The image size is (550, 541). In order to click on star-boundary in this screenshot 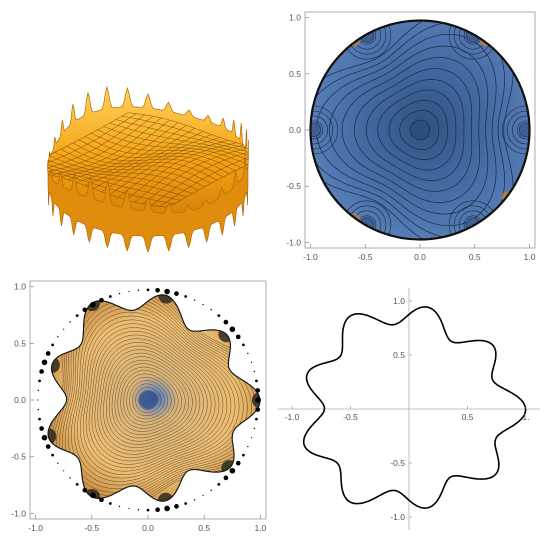, I will do `click(154, 398)`.